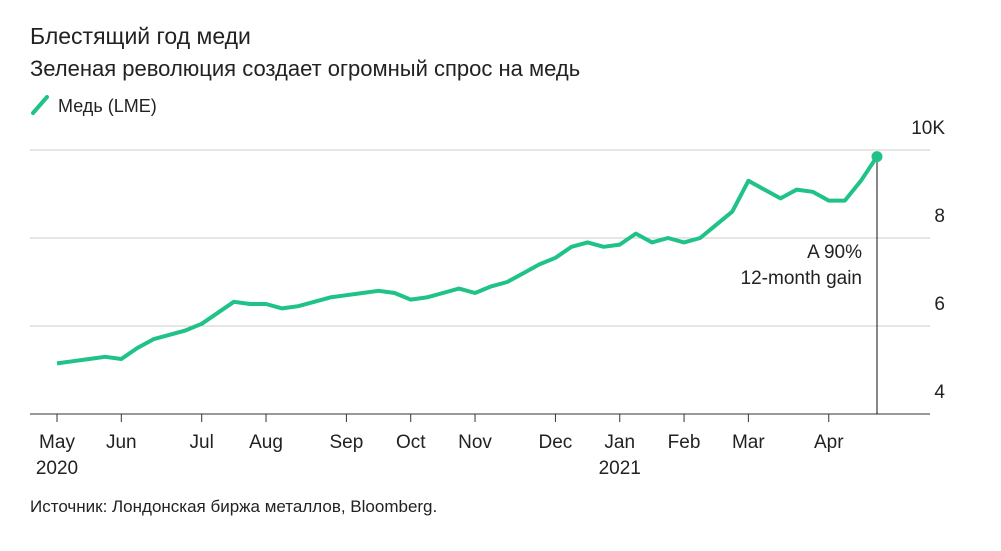  Describe the element at coordinates (828, 442) in the screenshot. I see `x-tick-label: Apr` at that location.